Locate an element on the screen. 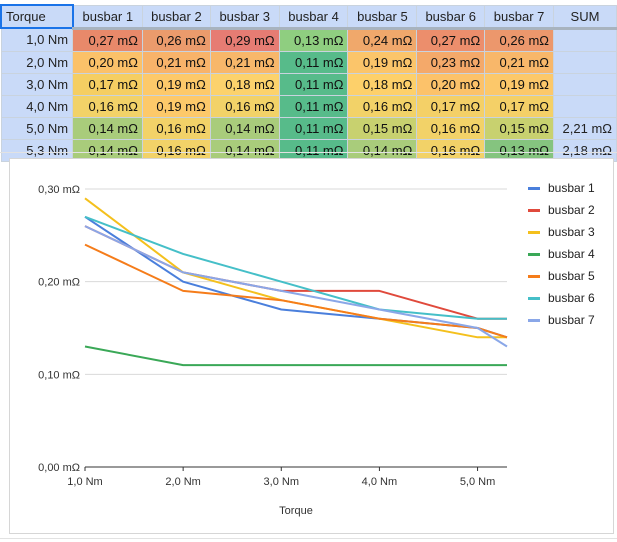 This screenshot has width=617, height=542. column-header-sum: SUM is located at coordinates (585, 17).